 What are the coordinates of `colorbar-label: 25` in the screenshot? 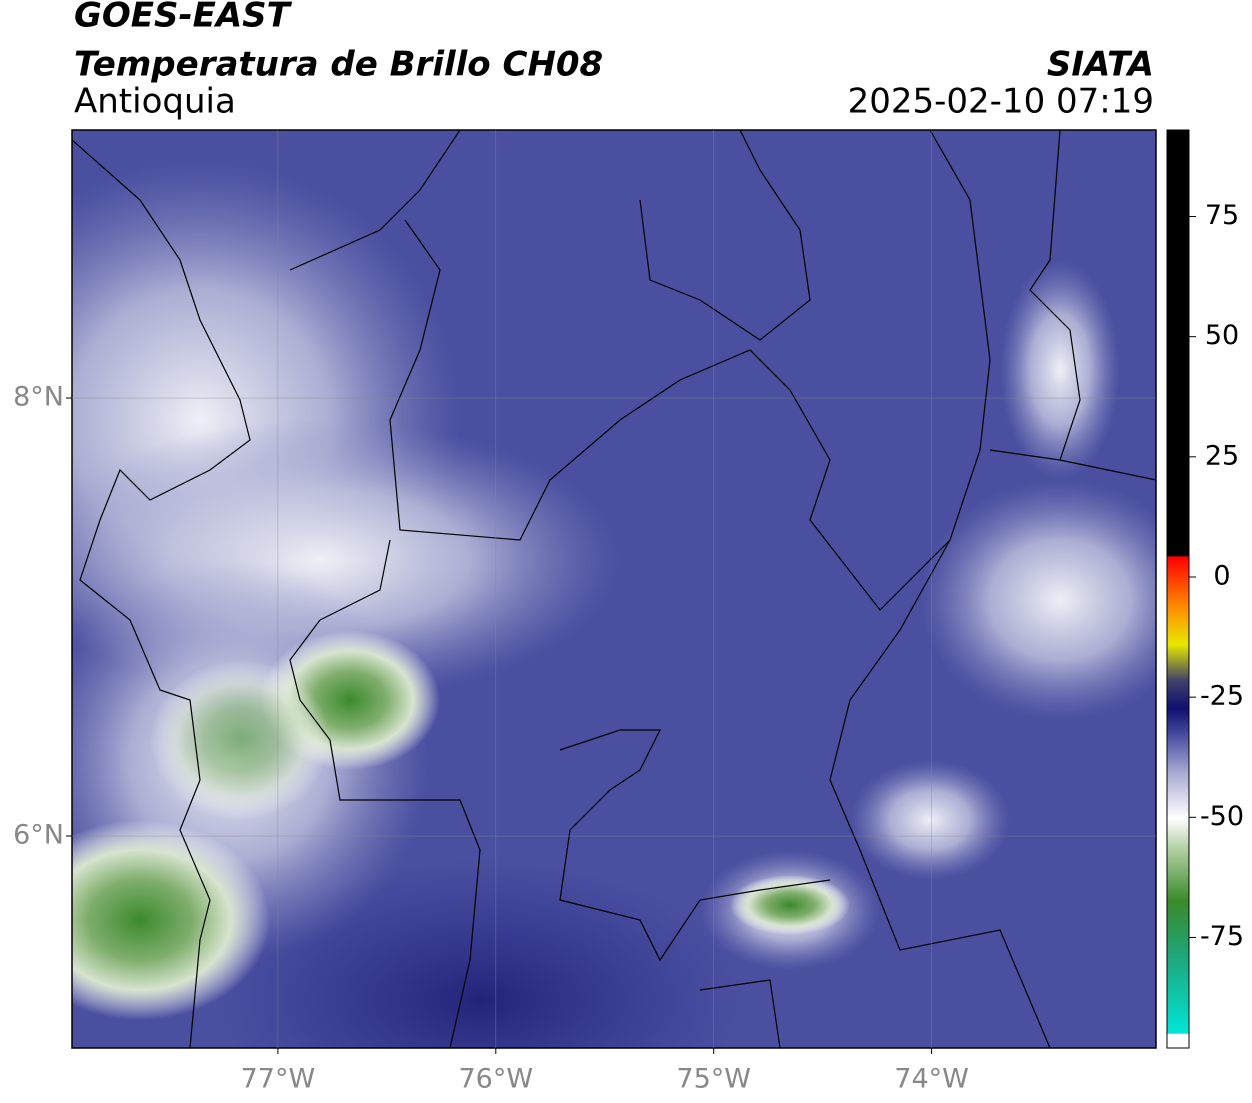 It's located at (1222, 455).